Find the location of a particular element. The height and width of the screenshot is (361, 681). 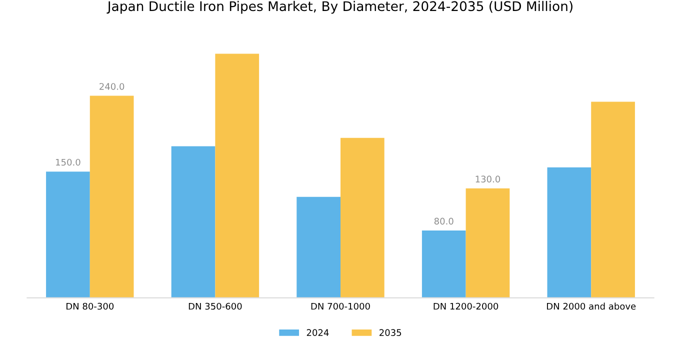

data-label: 240.0 is located at coordinates (112, 86).